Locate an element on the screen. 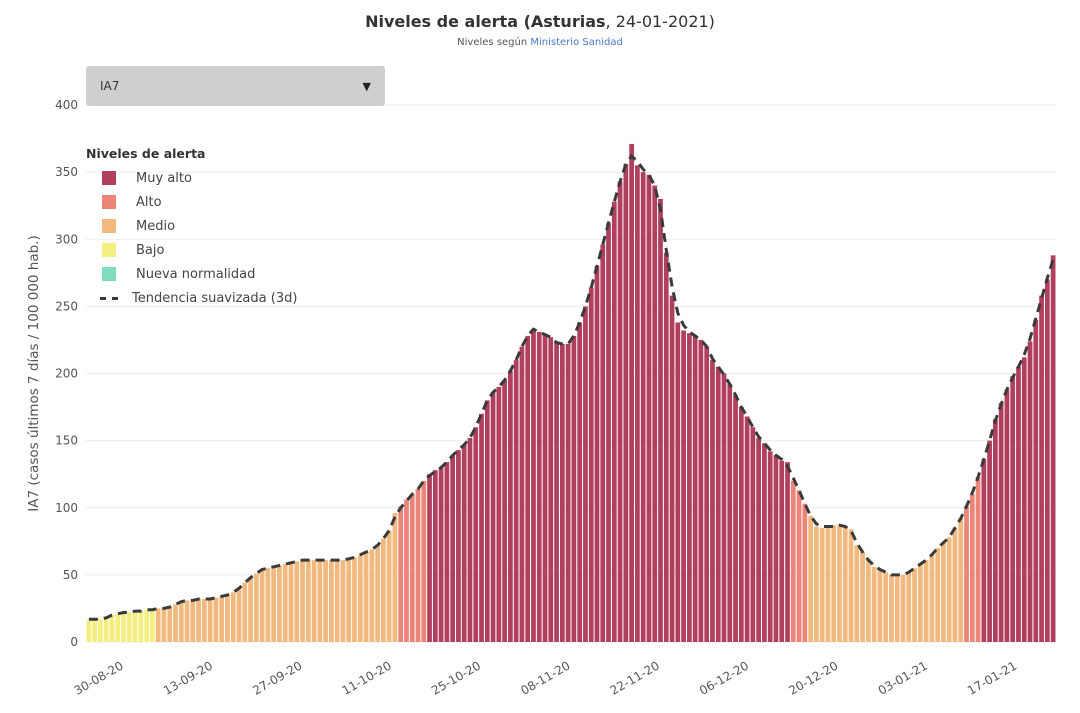  y-tick-label: 0 is located at coordinates (74, 642).